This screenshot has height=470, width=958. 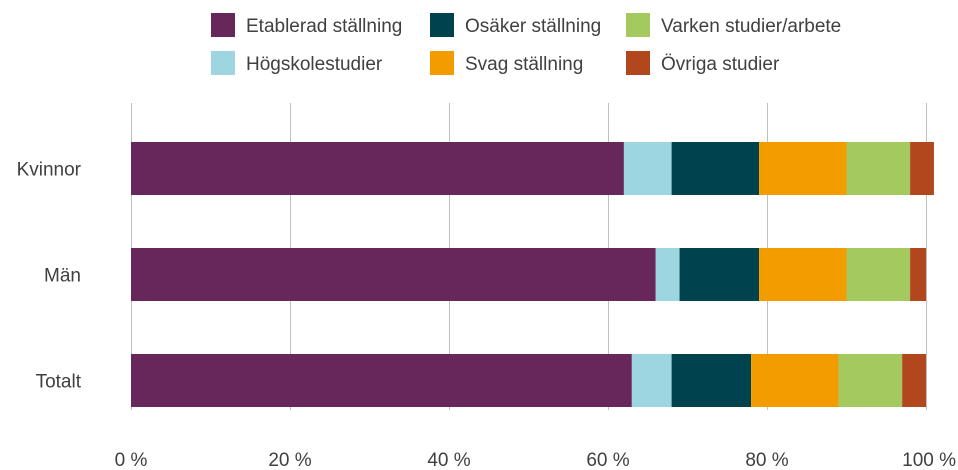 What do you see at coordinates (324, 26) in the screenshot?
I see `legend-label: Etablerad ställning` at bounding box center [324, 26].